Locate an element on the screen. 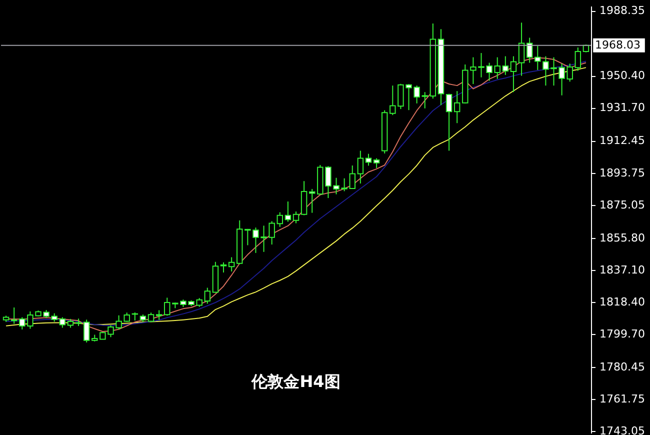 Image resolution: width=650 pixels, height=435 pixels. y-tick-label: 1818.40 is located at coordinates (622, 301).